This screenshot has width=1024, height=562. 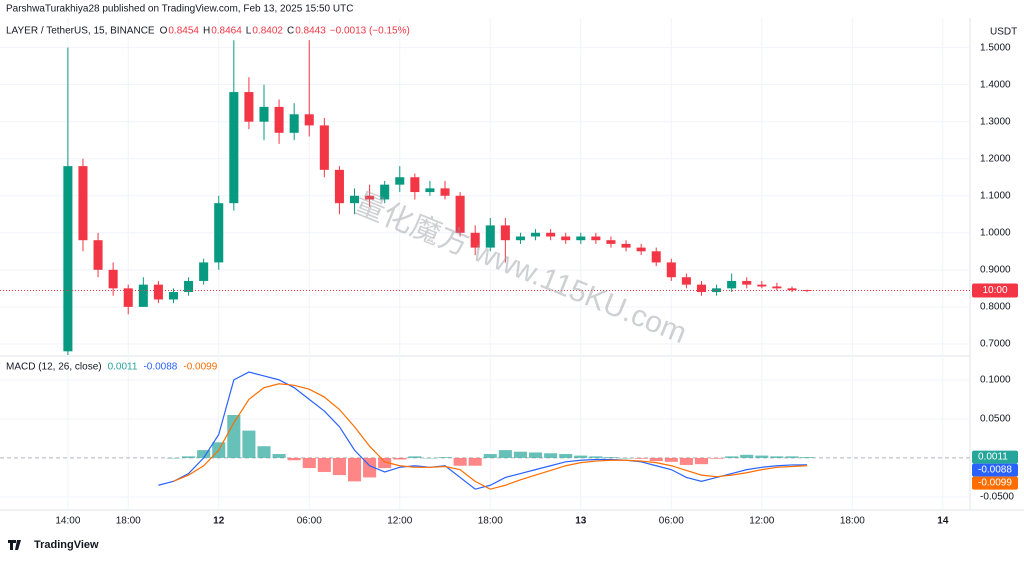 What do you see at coordinates (995, 84) in the screenshot?
I see `y-tick-label: 1.4000` at bounding box center [995, 84].